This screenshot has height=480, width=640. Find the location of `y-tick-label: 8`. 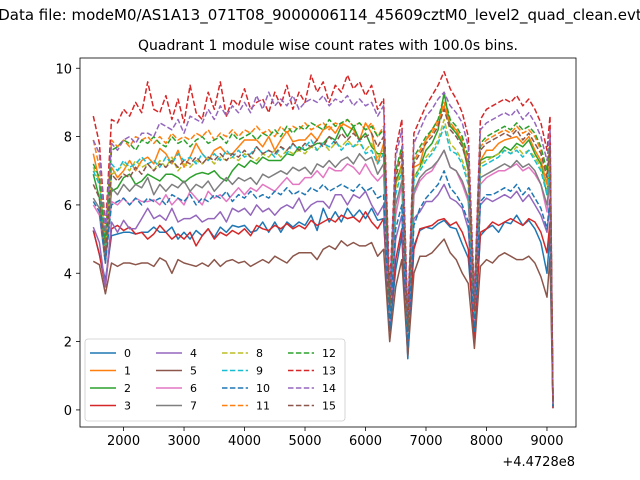

y-tick-label: 8 is located at coordinates (68, 138).